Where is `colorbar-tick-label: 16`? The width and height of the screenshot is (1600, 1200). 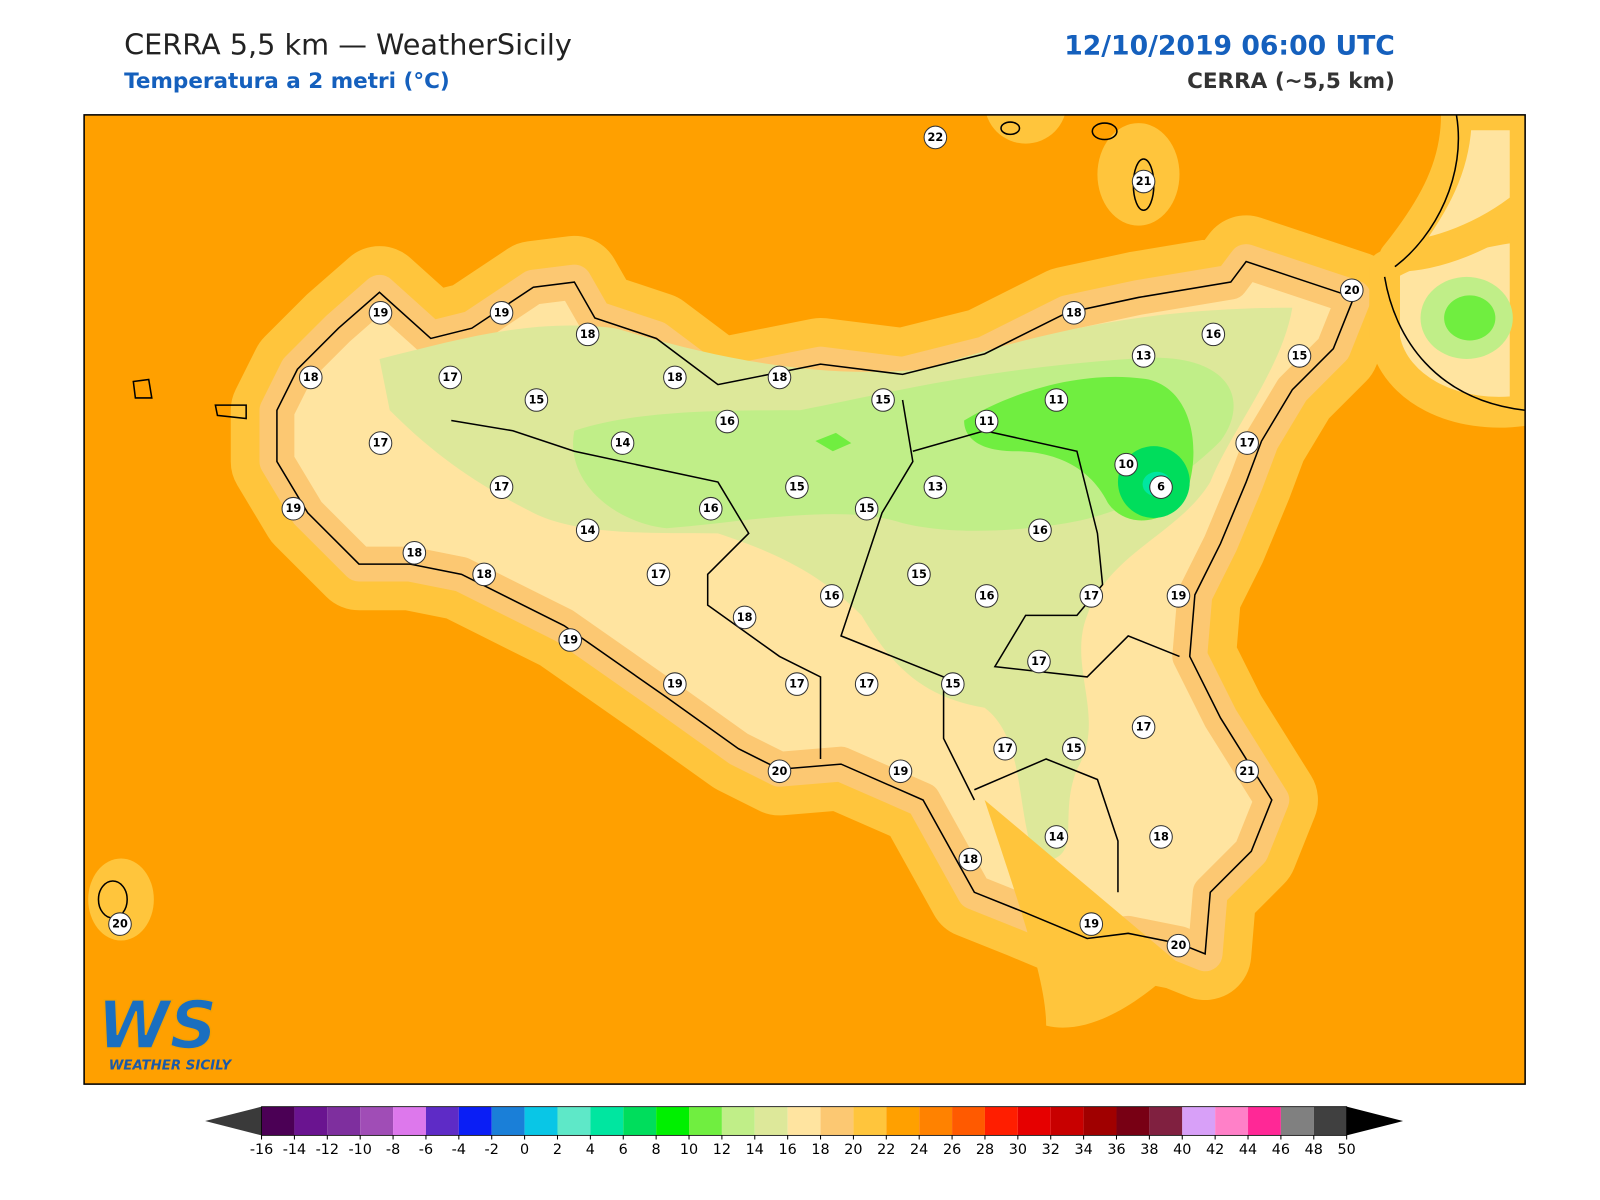 colorbar-tick-label: 16 is located at coordinates (788, 1150).